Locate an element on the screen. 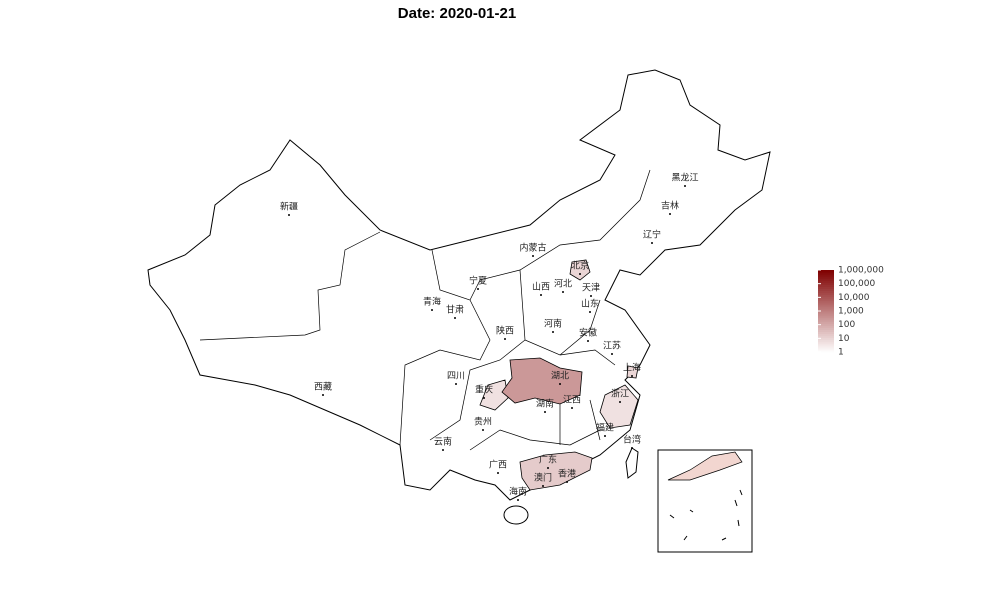 The height and width of the screenshot is (600, 1000). province-label: 江西 is located at coordinates (572, 400).